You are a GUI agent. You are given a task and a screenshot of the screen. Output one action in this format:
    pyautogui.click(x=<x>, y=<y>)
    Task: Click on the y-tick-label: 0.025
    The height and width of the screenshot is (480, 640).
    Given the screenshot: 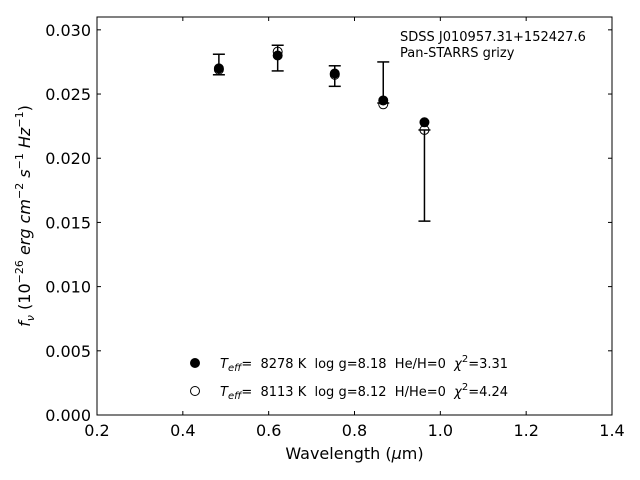 What is the action you would take?
    pyautogui.click(x=68, y=94)
    